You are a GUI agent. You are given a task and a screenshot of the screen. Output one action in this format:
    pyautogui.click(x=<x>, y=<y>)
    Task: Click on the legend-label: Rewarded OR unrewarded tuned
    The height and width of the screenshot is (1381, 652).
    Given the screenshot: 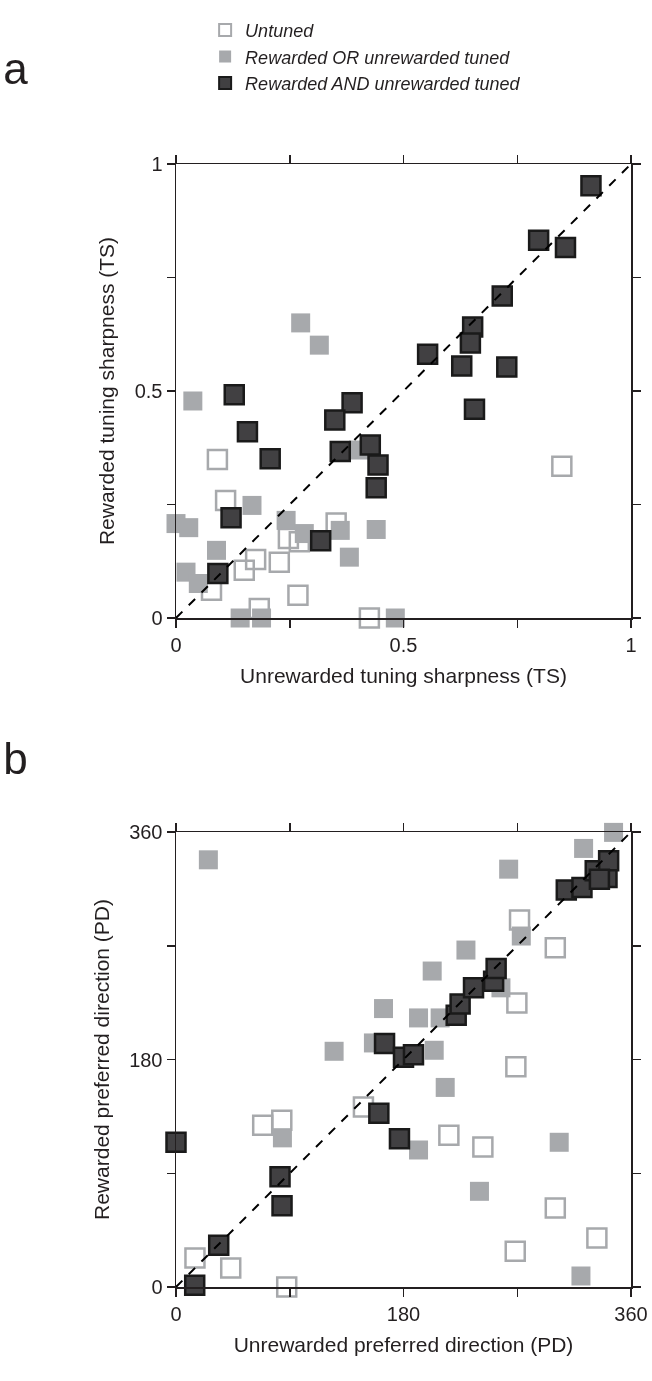 What is the action you would take?
    pyautogui.click(x=378, y=57)
    